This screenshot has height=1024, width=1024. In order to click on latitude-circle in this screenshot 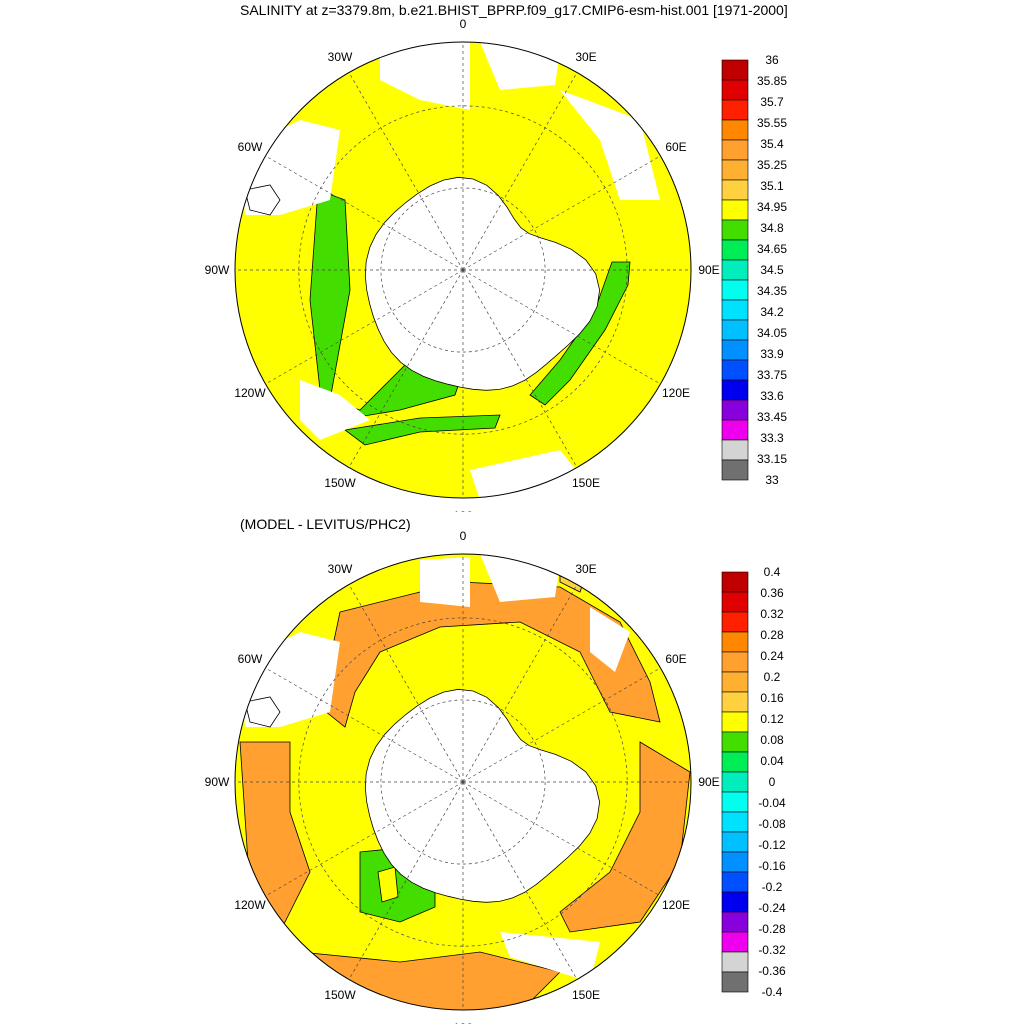, I will do `click(463, 270)`.